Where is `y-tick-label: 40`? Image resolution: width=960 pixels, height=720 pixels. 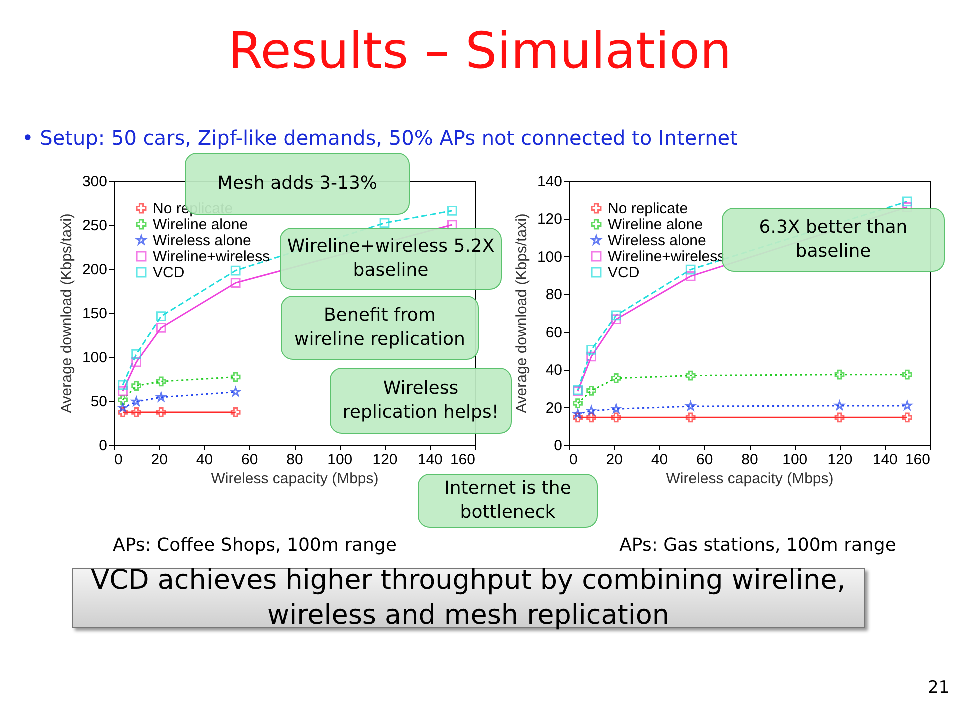 y-tick-label: 40 is located at coordinates (554, 371).